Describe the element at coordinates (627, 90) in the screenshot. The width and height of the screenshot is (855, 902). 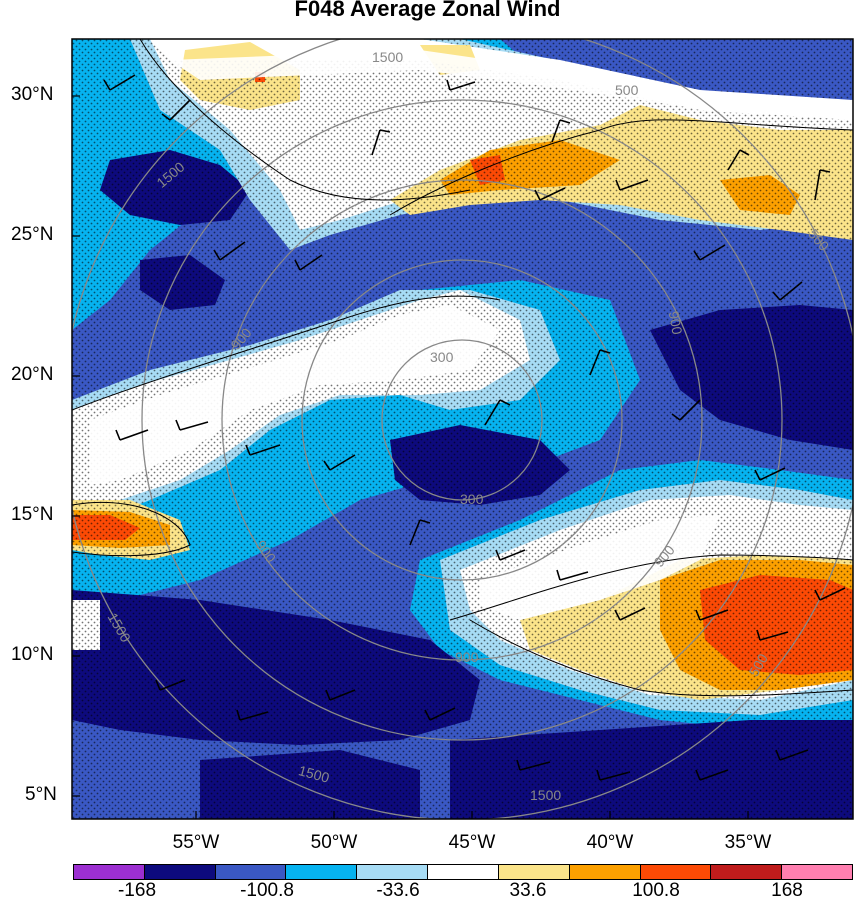
I see `contour-label: 500` at that location.